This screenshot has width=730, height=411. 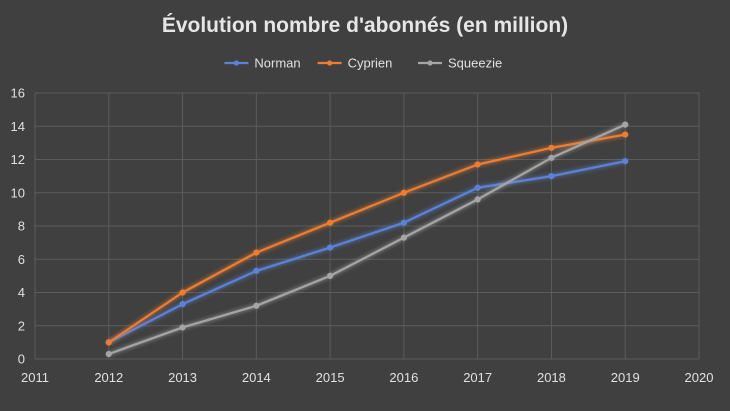 I want to click on y-axis: 0 2 4 6 8 10 12 14 16, so click(x=18, y=226).